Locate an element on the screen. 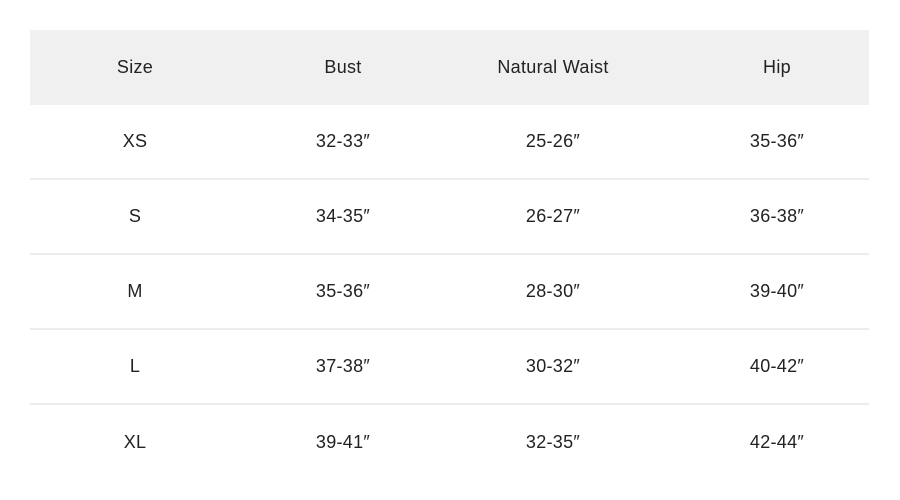  cell-waist: 30-32″ is located at coordinates (553, 366).